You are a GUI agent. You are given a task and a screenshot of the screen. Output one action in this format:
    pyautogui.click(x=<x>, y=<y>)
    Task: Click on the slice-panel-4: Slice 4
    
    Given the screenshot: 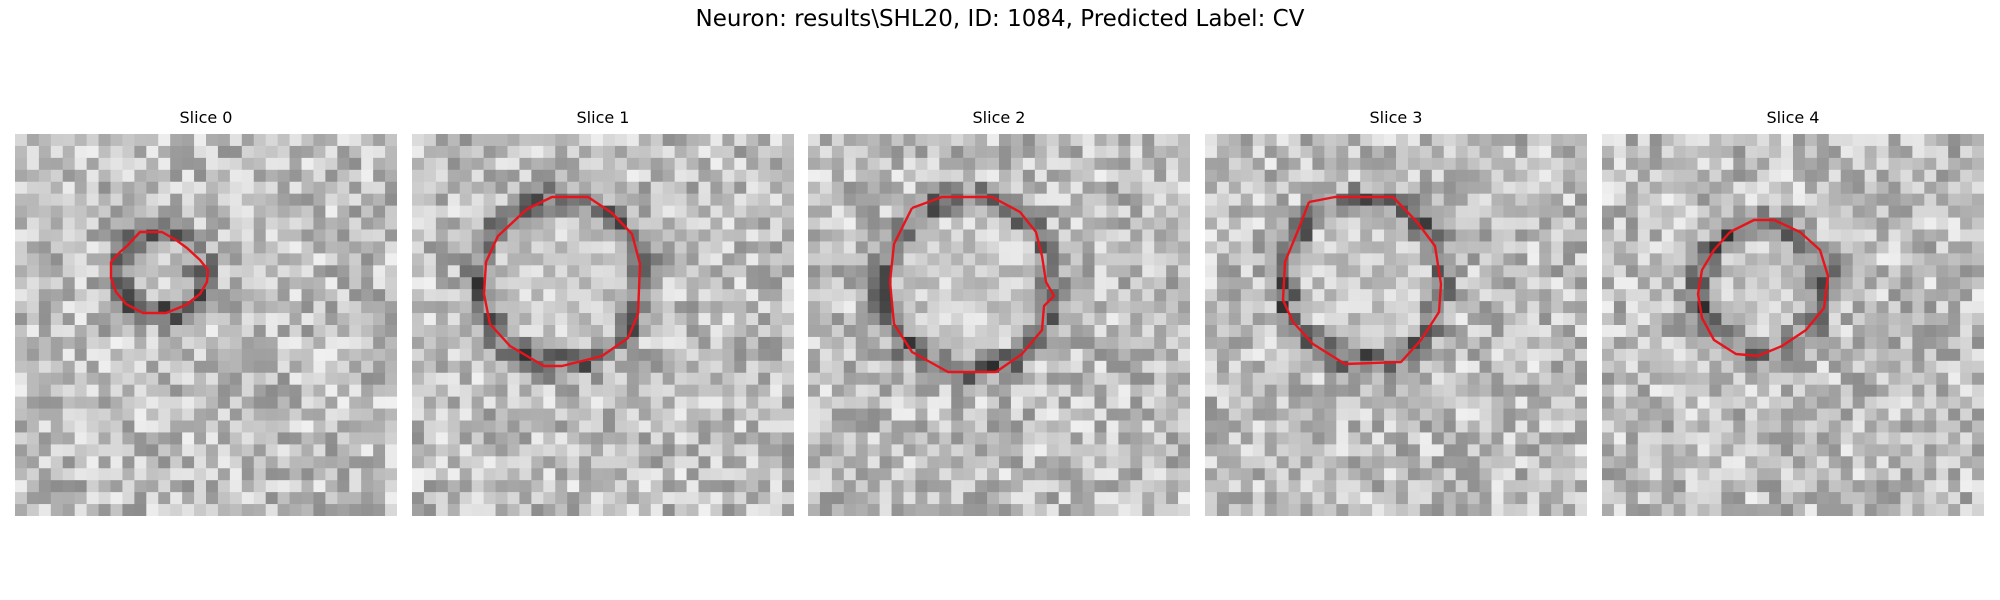 What is the action you would take?
    pyautogui.click(x=1793, y=312)
    